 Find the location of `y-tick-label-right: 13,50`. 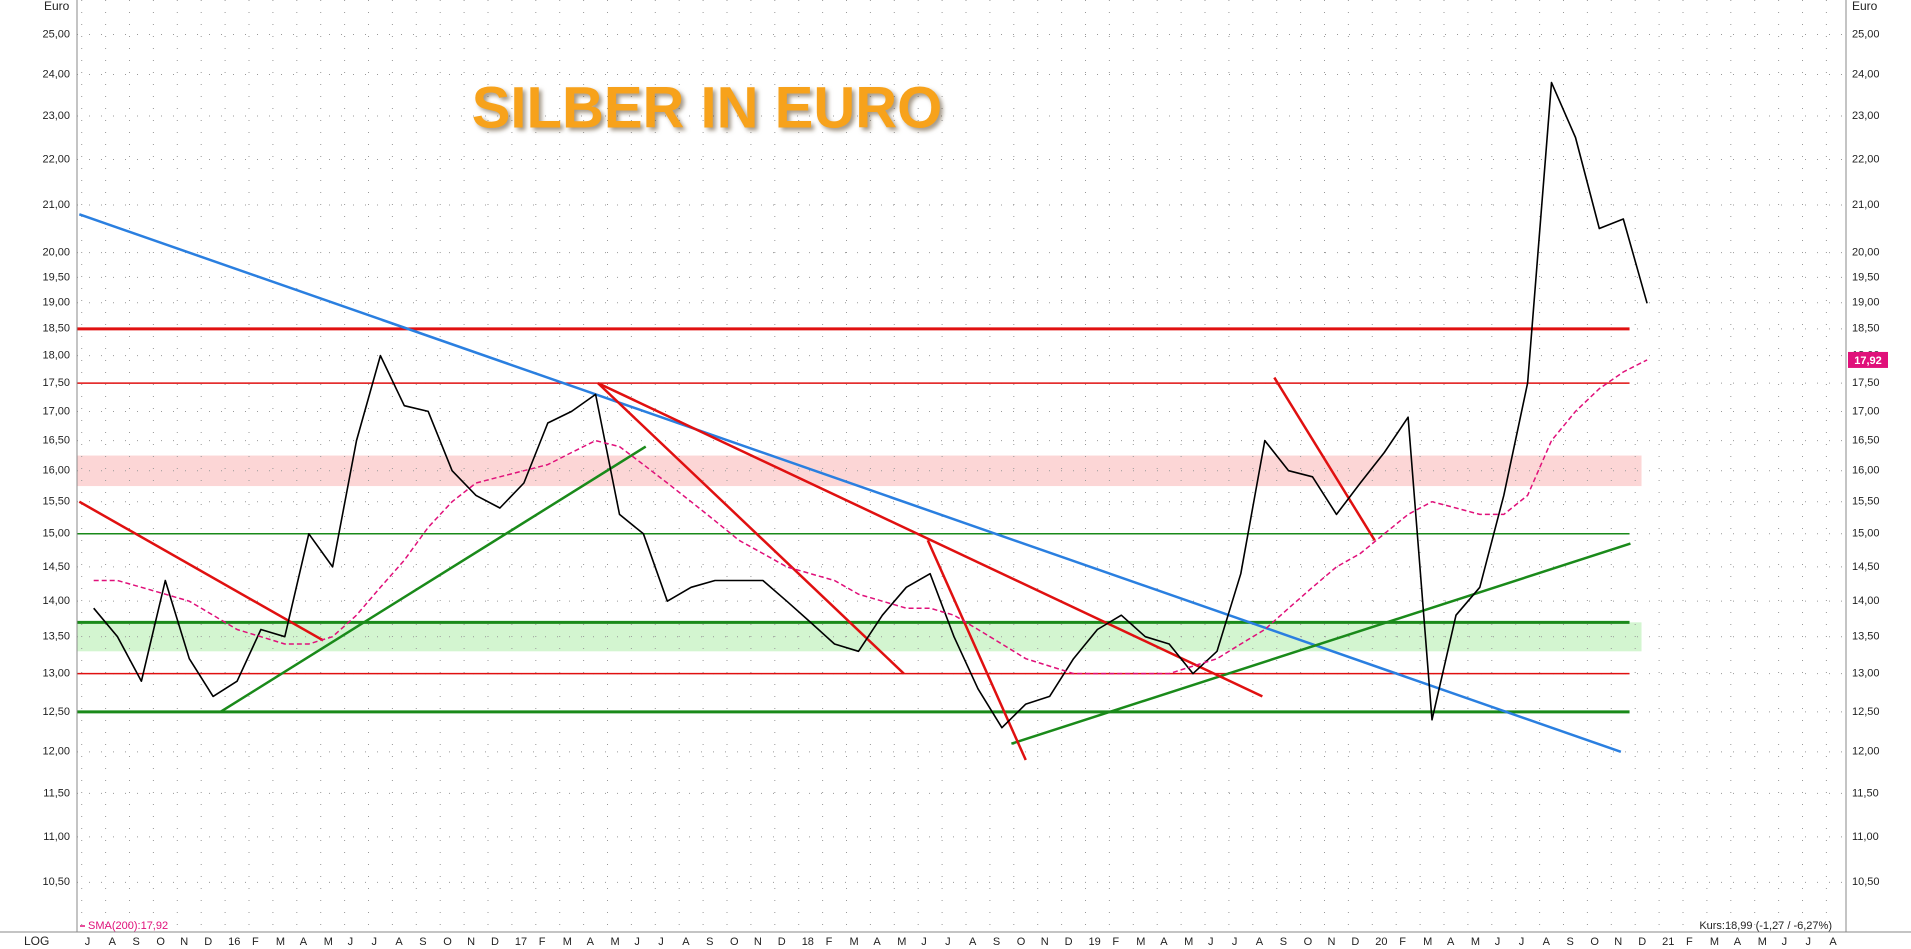

y-tick-label-right: 13,50 is located at coordinates (1866, 637).